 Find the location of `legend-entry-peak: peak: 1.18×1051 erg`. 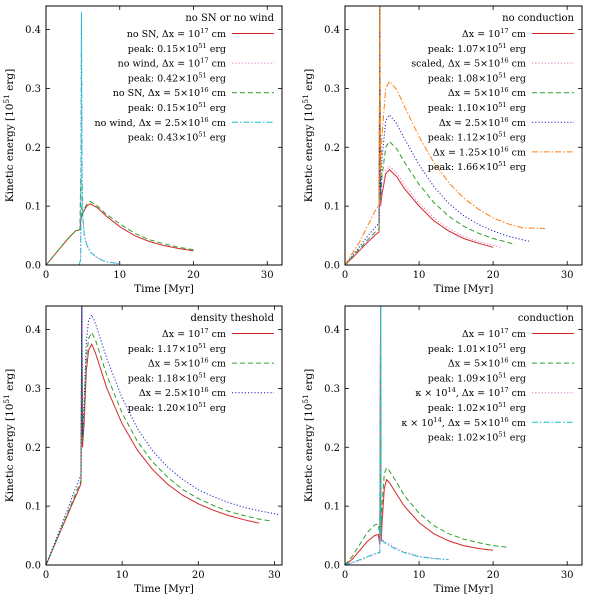

legend-entry-peak: peak: 1.18×1051 erg is located at coordinates (177, 377).